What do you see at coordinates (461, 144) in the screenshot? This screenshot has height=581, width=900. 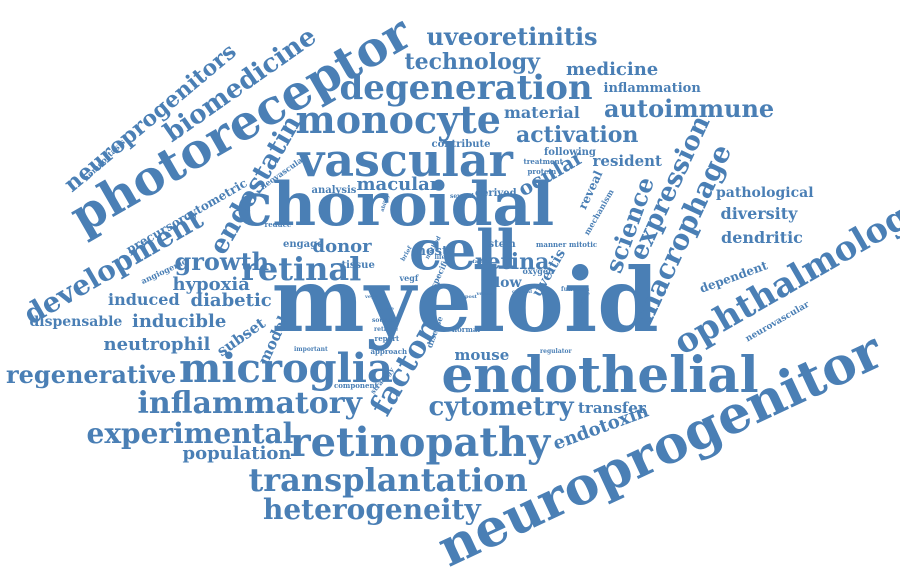 I see `word-contribute: contribute` at bounding box center [461, 144].